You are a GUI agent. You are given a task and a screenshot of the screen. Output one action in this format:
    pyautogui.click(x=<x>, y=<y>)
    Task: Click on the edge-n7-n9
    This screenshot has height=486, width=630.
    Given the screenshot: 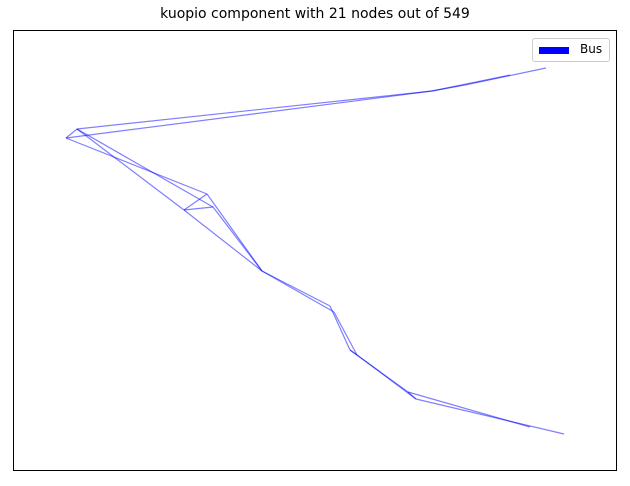 What is the action you would take?
    pyautogui.click(x=195, y=202)
    